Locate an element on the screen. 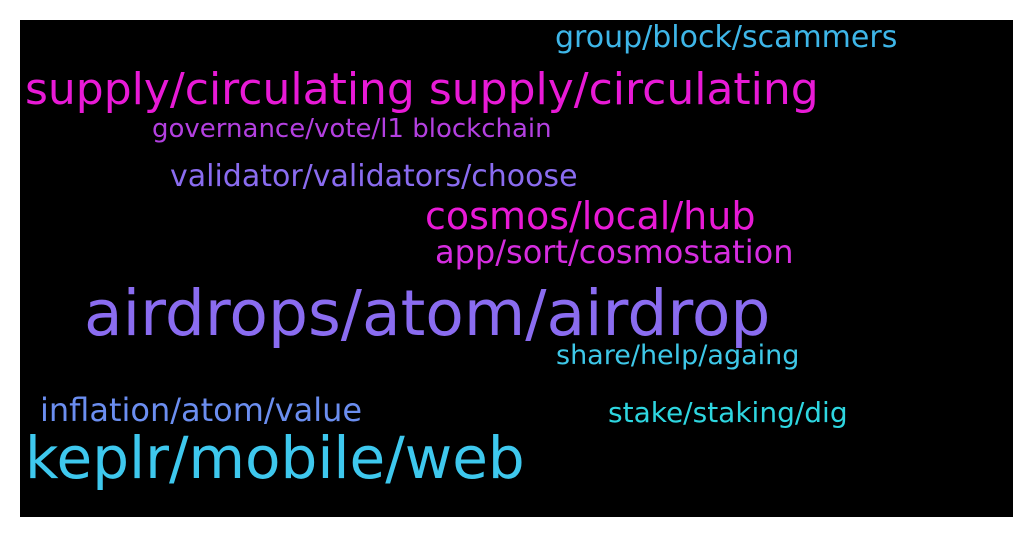  word-keplr-mobile-web: keplr/mobile/web is located at coordinates (275, 458).